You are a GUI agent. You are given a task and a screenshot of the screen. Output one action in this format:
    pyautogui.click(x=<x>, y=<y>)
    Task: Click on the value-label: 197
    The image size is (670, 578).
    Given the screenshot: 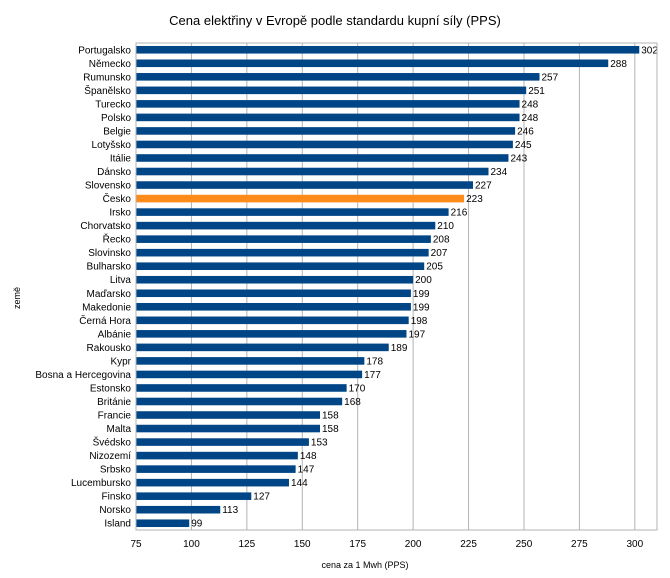 What is the action you would take?
    pyautogui.click(x=416, y=334)
    